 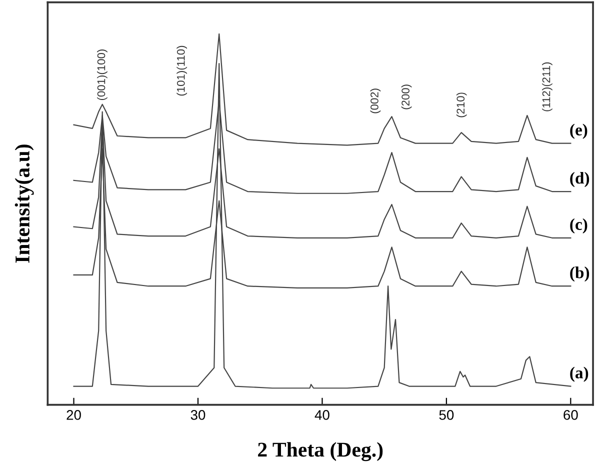 I want to click on x-tick-label: 20, so click(x=73, y=415).